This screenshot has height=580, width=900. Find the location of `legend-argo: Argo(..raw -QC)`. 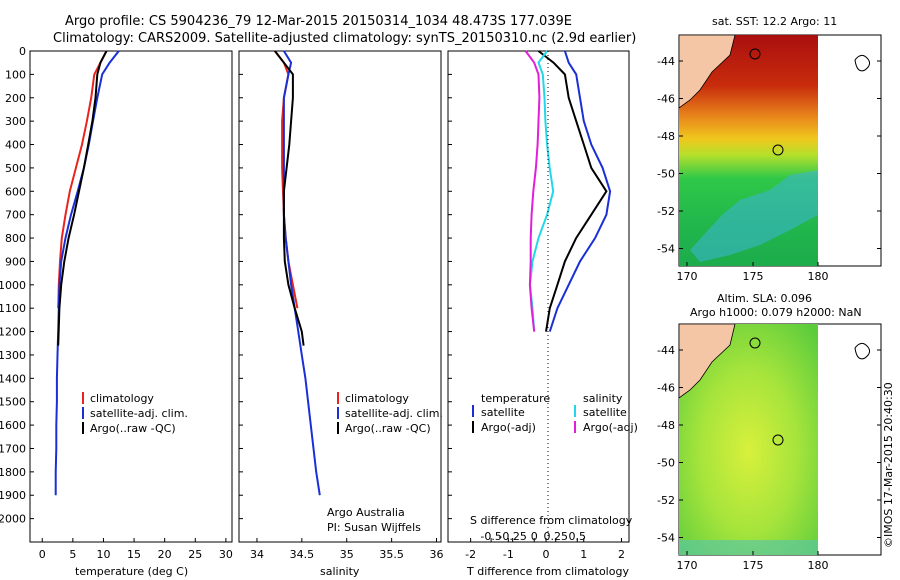

legend-argo: Argo(..raw -QC) is located at coordinates (133, 428).